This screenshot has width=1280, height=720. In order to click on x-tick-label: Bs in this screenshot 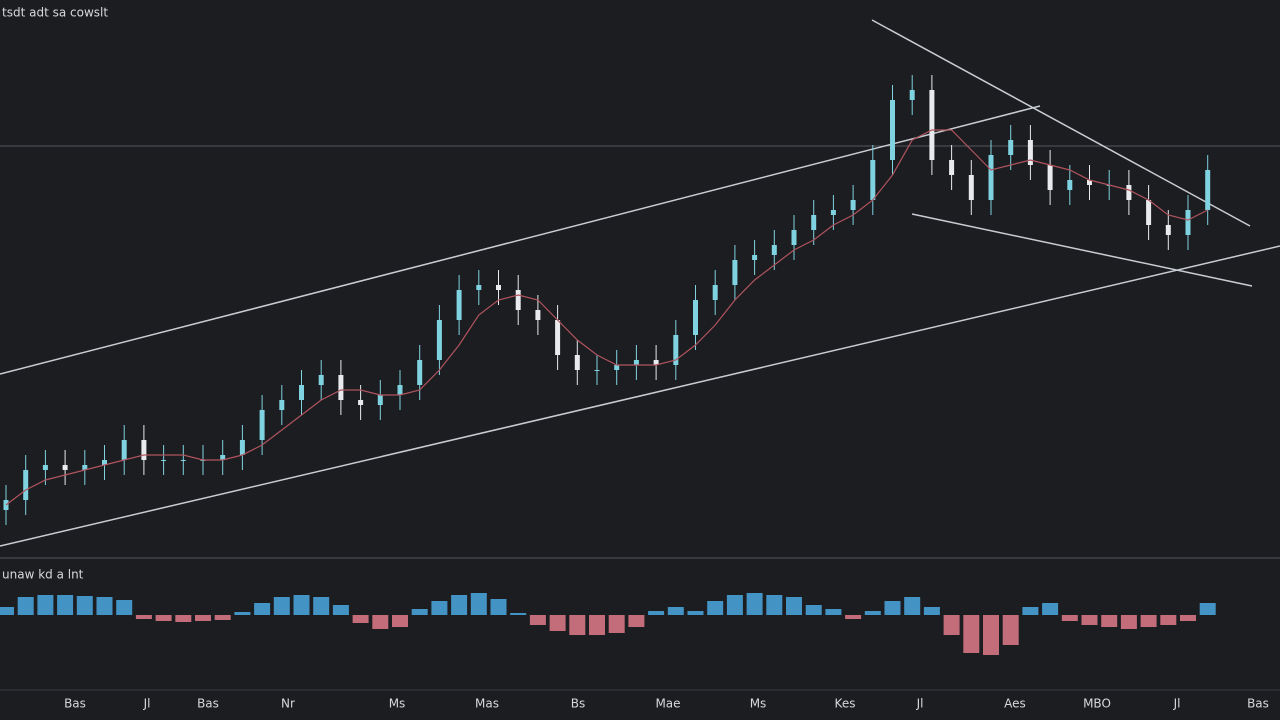, I will do `click(578, 704)`.